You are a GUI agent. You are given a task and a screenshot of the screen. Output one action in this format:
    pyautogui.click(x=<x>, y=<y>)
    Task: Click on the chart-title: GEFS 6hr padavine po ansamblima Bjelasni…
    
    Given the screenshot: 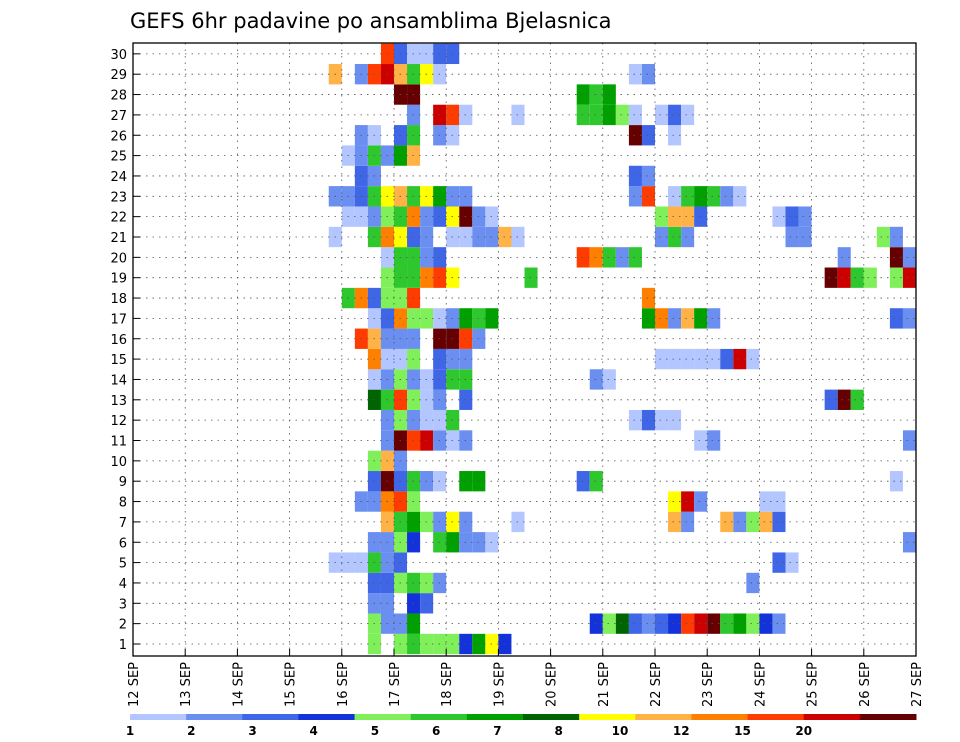 What is the action you would take?
    pyautogui.click(x=370, y=21)
    